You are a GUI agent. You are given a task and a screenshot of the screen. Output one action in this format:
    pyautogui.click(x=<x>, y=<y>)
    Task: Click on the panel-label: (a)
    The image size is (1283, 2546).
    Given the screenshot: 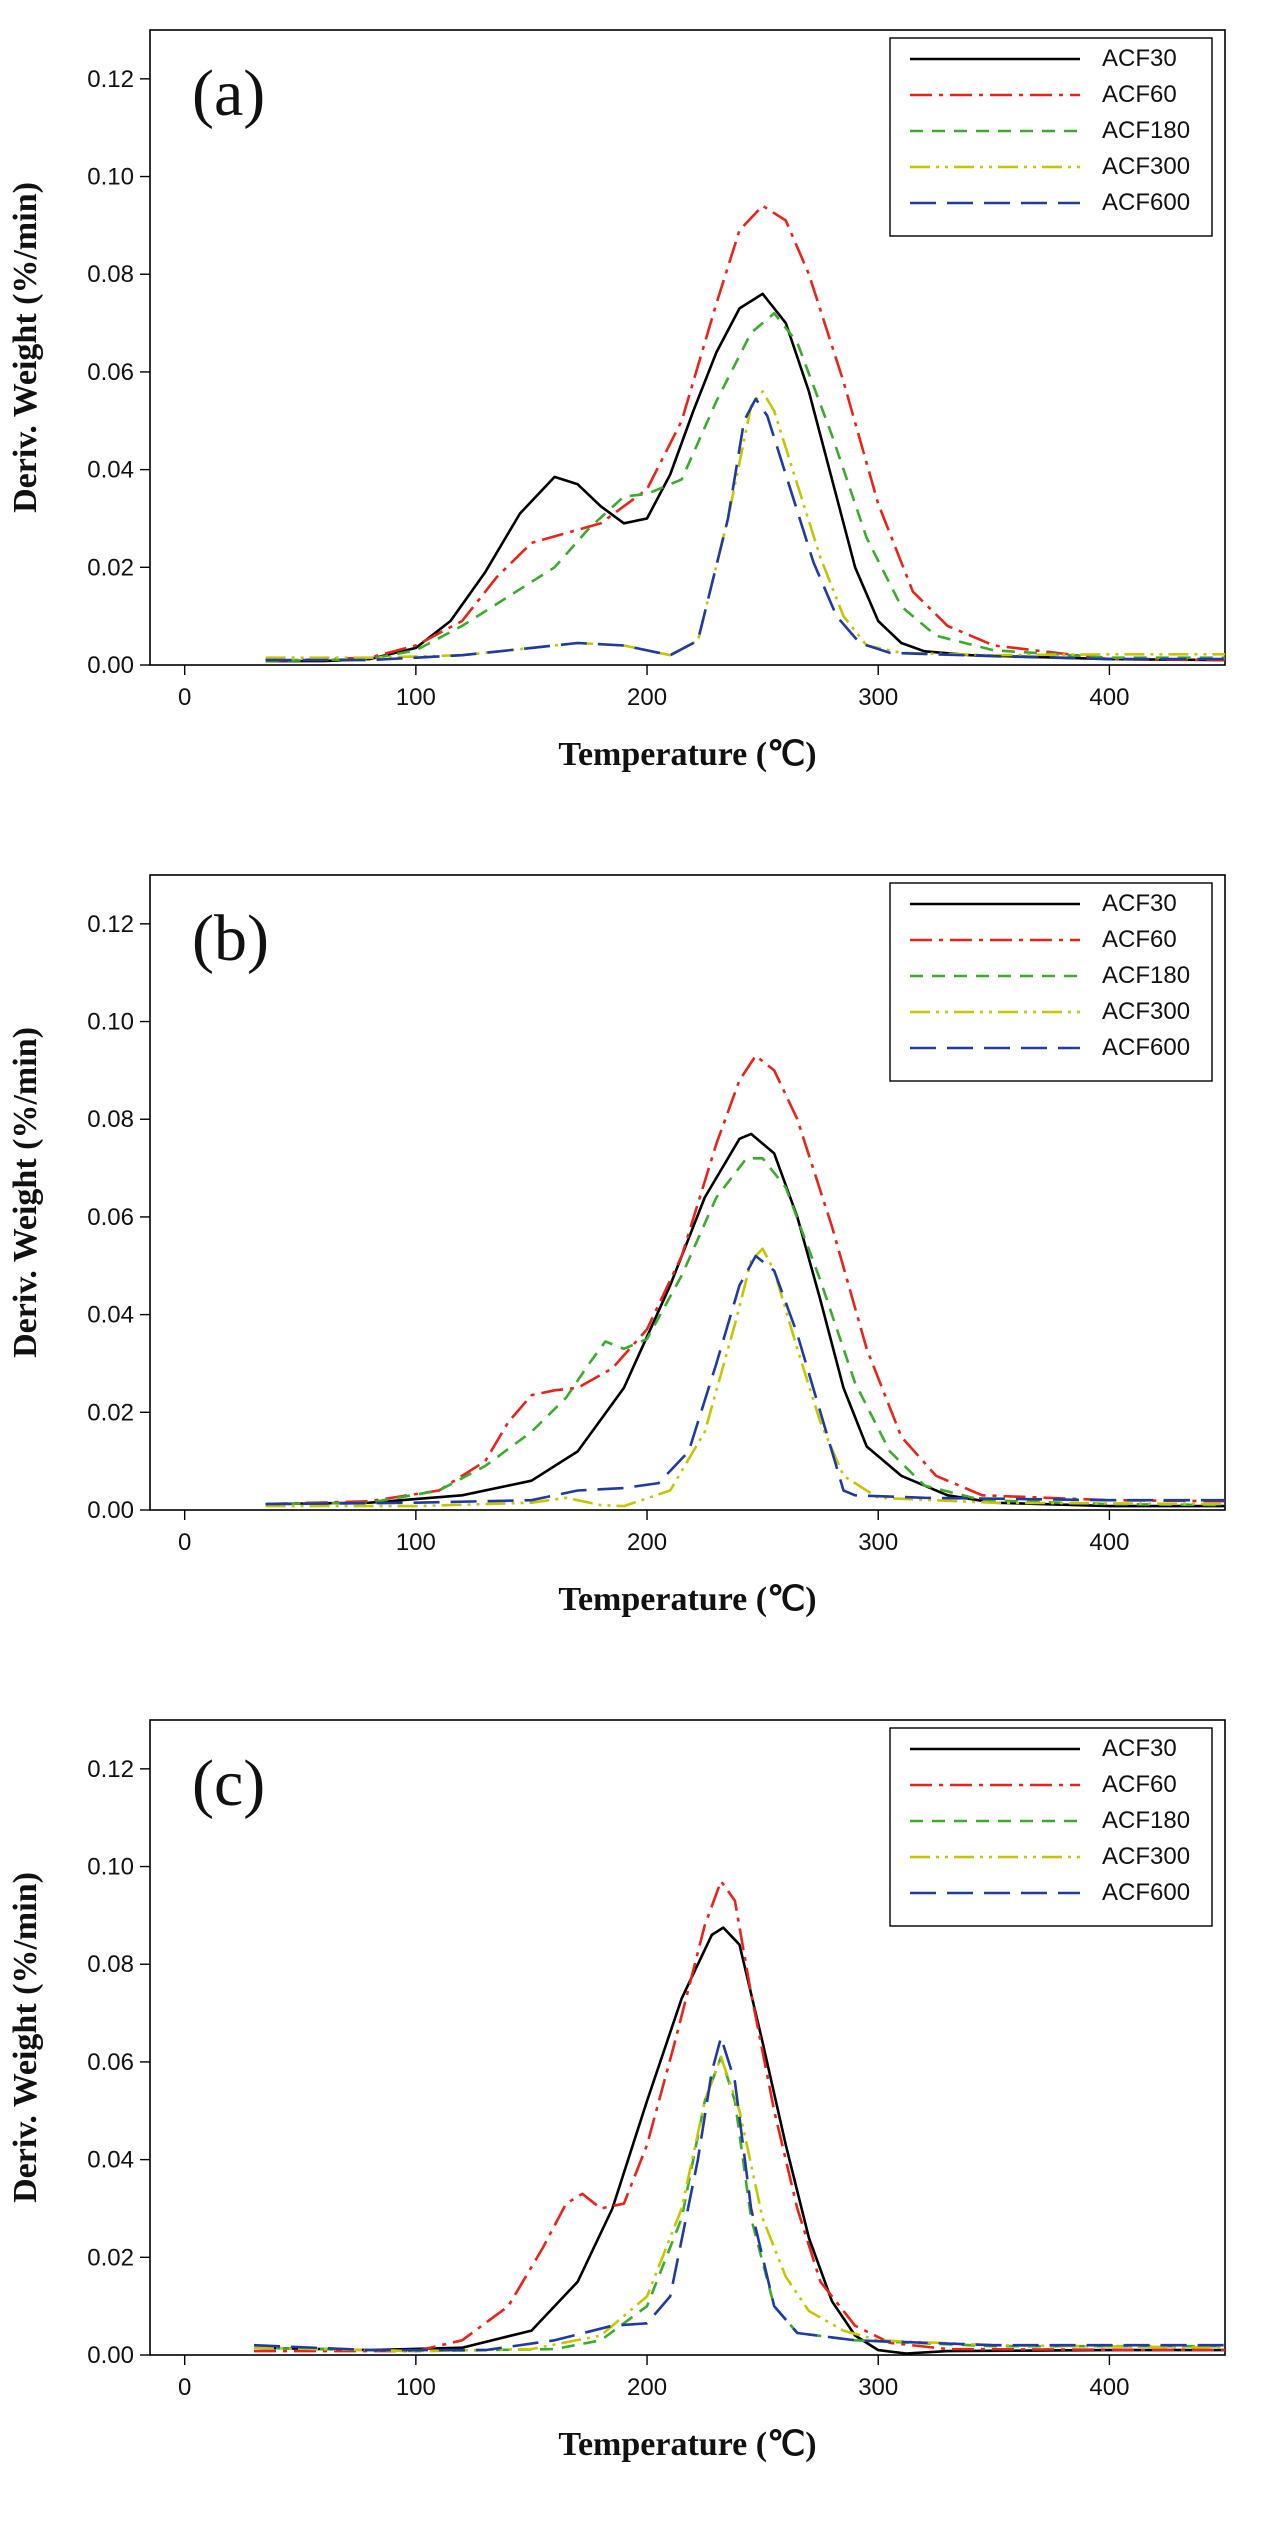 What is the action you would take?
    pyautogui.click(x=228, y=93)
    